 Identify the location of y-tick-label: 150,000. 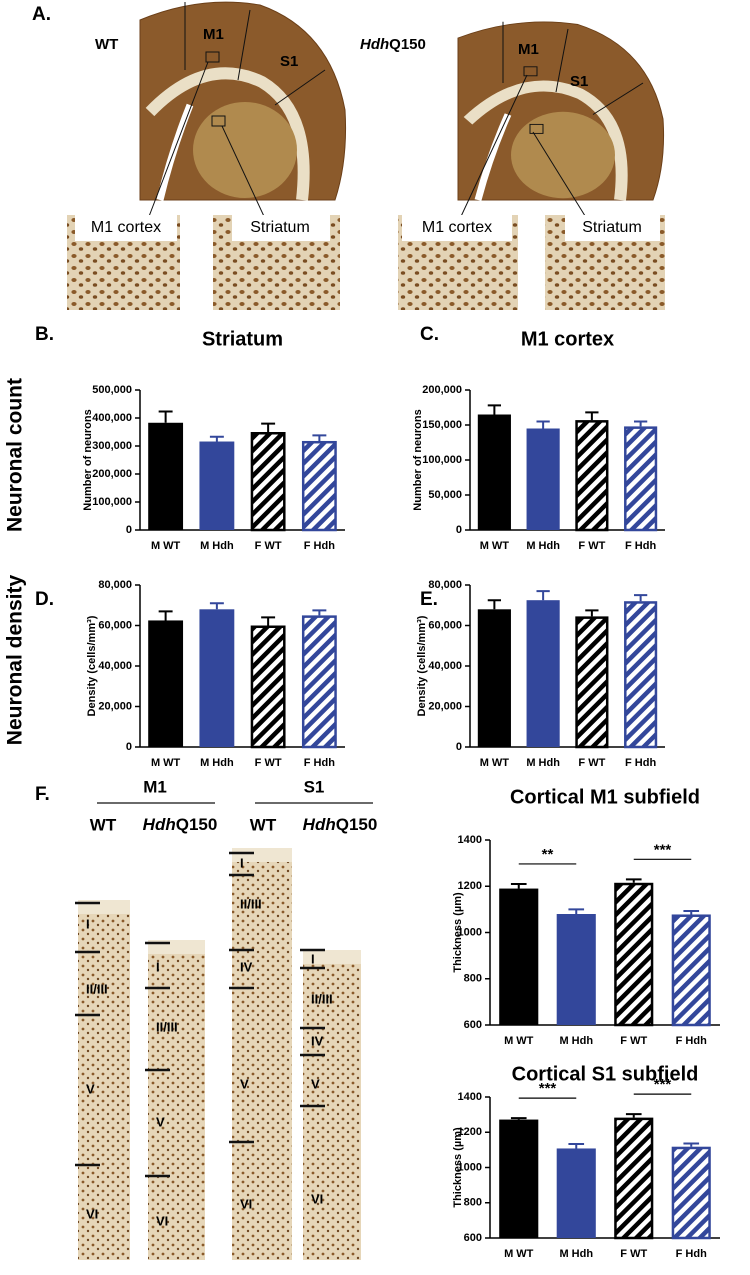
(442, 425).